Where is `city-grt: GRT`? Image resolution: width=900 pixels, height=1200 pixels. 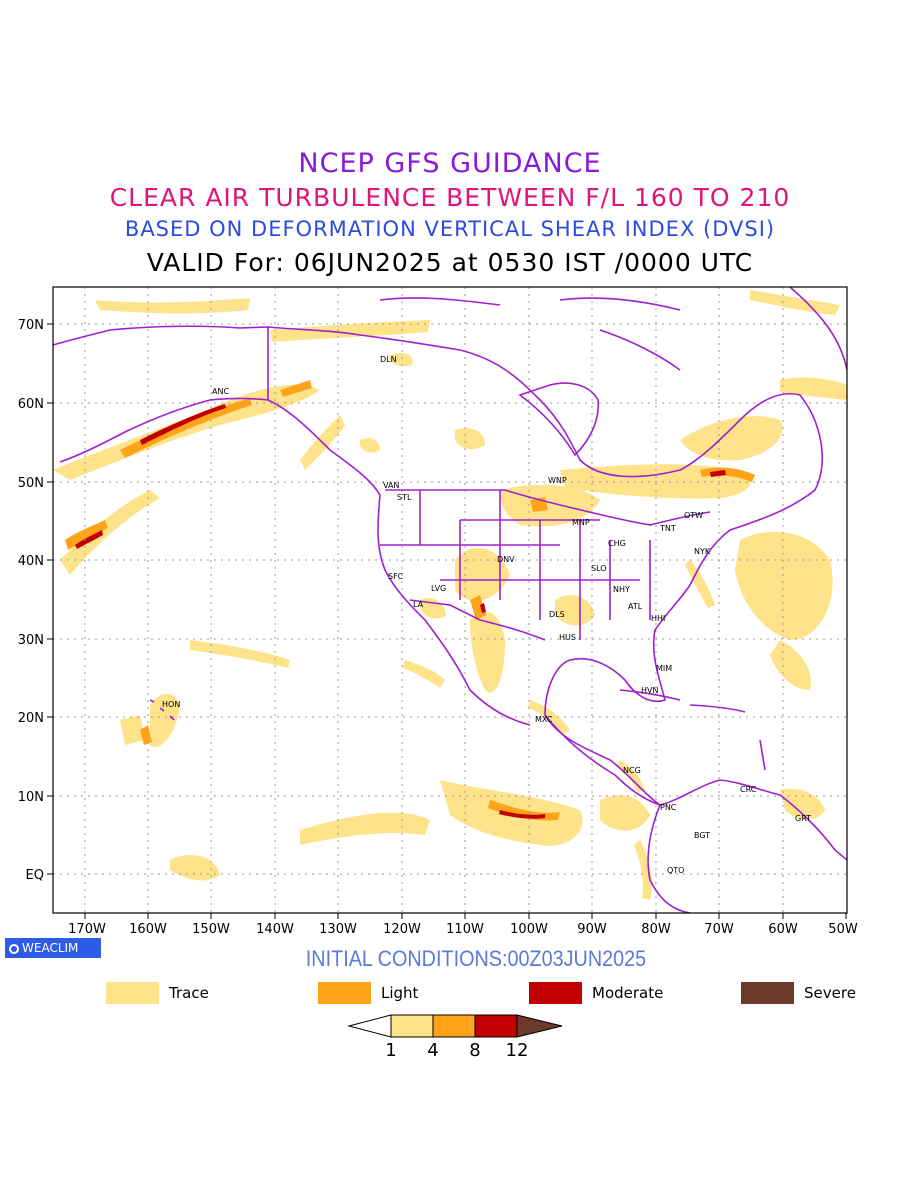
city-grt: GRT is located at coordinates (803, 818).